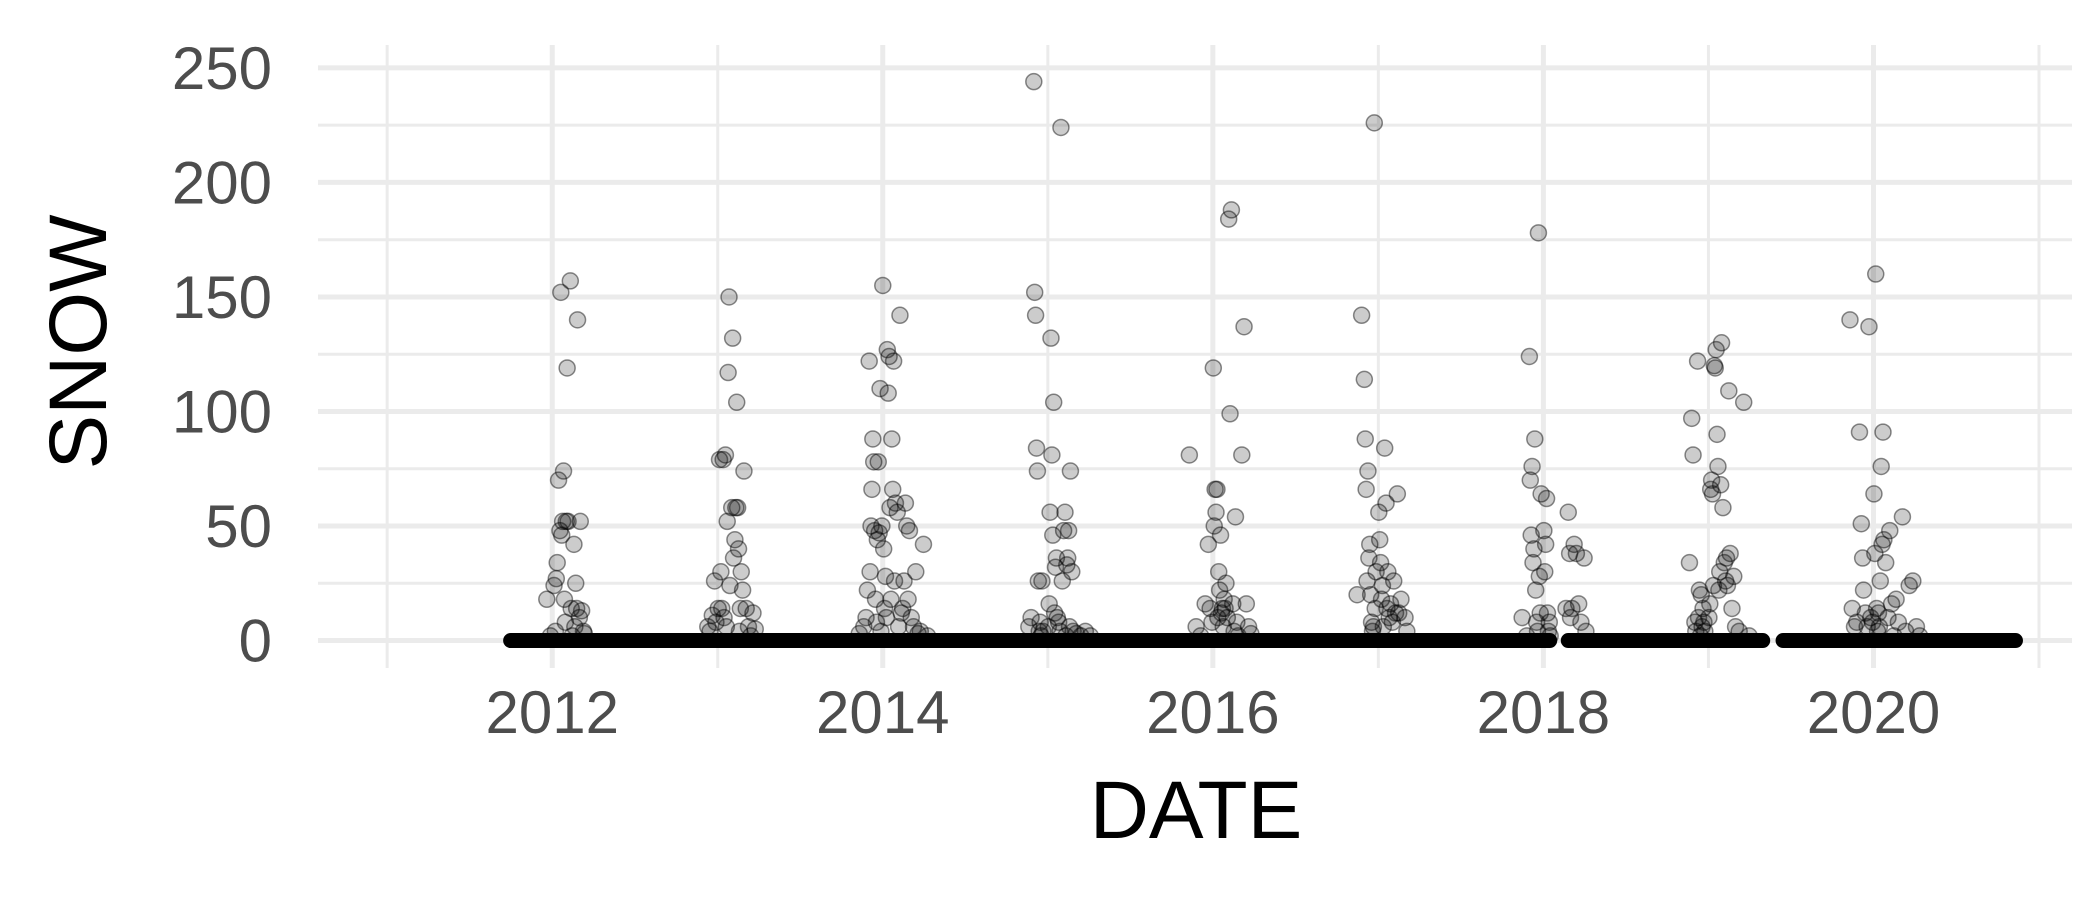  I want to click on y-tick-label: 250, so click(222, 68).